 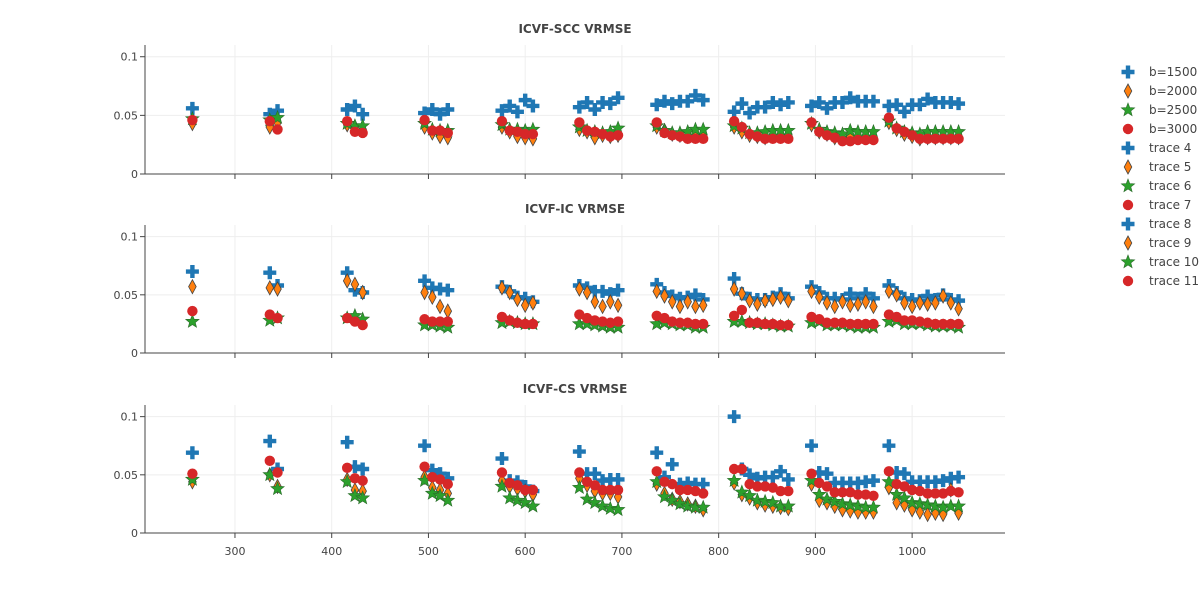 What do you see at coordinates (130, 57) in the screenshot?
I see `y-tick-label: 0.1` at bounding box center [130, 57].